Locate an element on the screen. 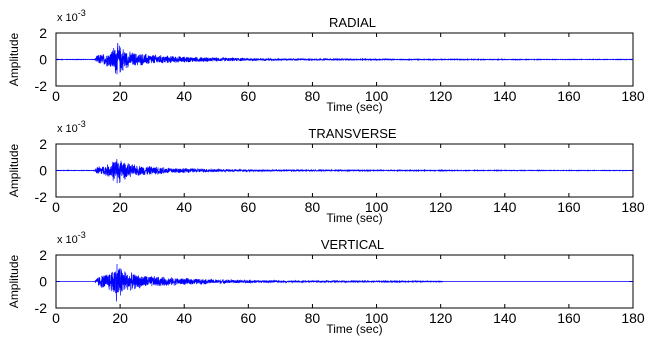  chart-title: TRANSVERSE is located at coordinates (352, 133).